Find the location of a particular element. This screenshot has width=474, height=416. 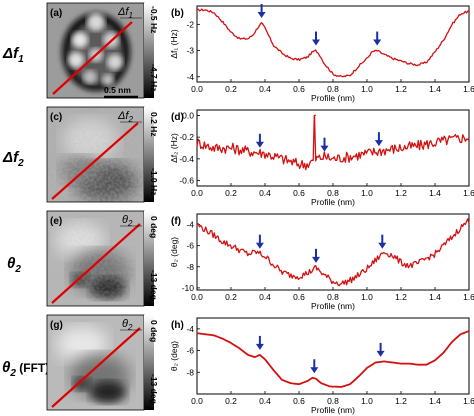

y-axis-label-b: Δf₁ (Hz) is located at coordinates (174, 43).